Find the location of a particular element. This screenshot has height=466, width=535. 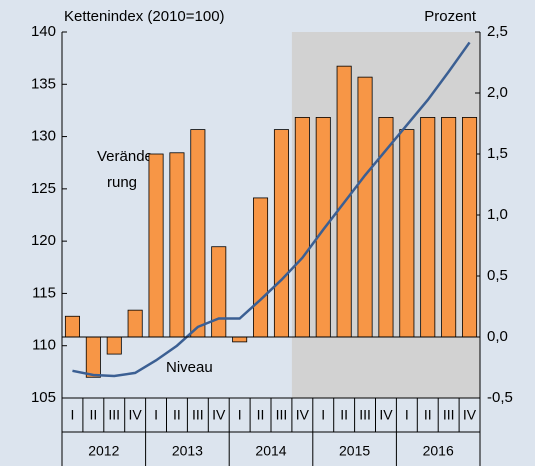

y-tick-label: 110 is located at coordinates (44, 345).